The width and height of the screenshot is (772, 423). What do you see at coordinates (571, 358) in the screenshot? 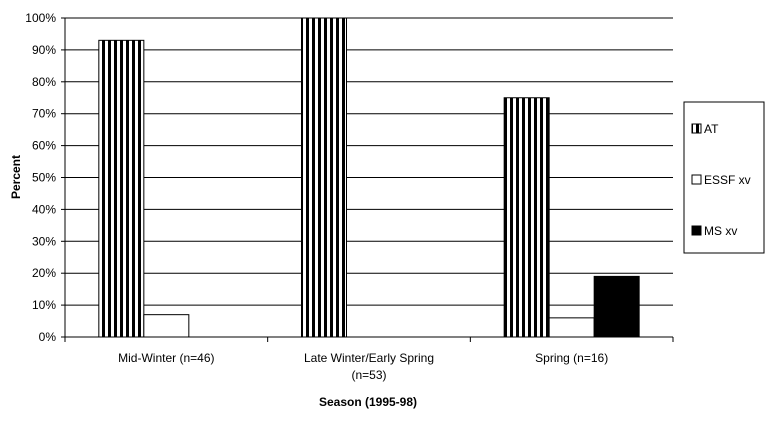
I see `x-category-label: Spring (n=16)` at bounding box center [571, 358].